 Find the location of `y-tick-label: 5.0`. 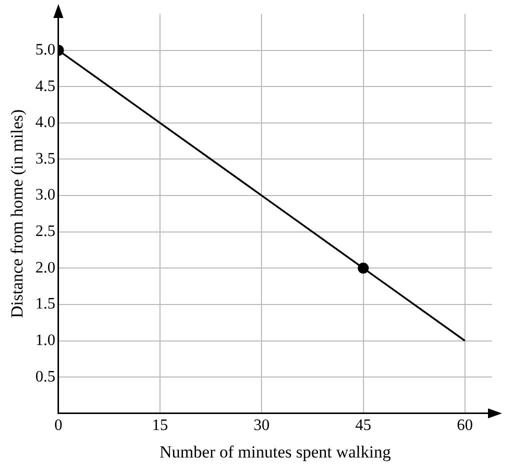

y-tick-label: 5.0 is located at coordinates (45, 50).